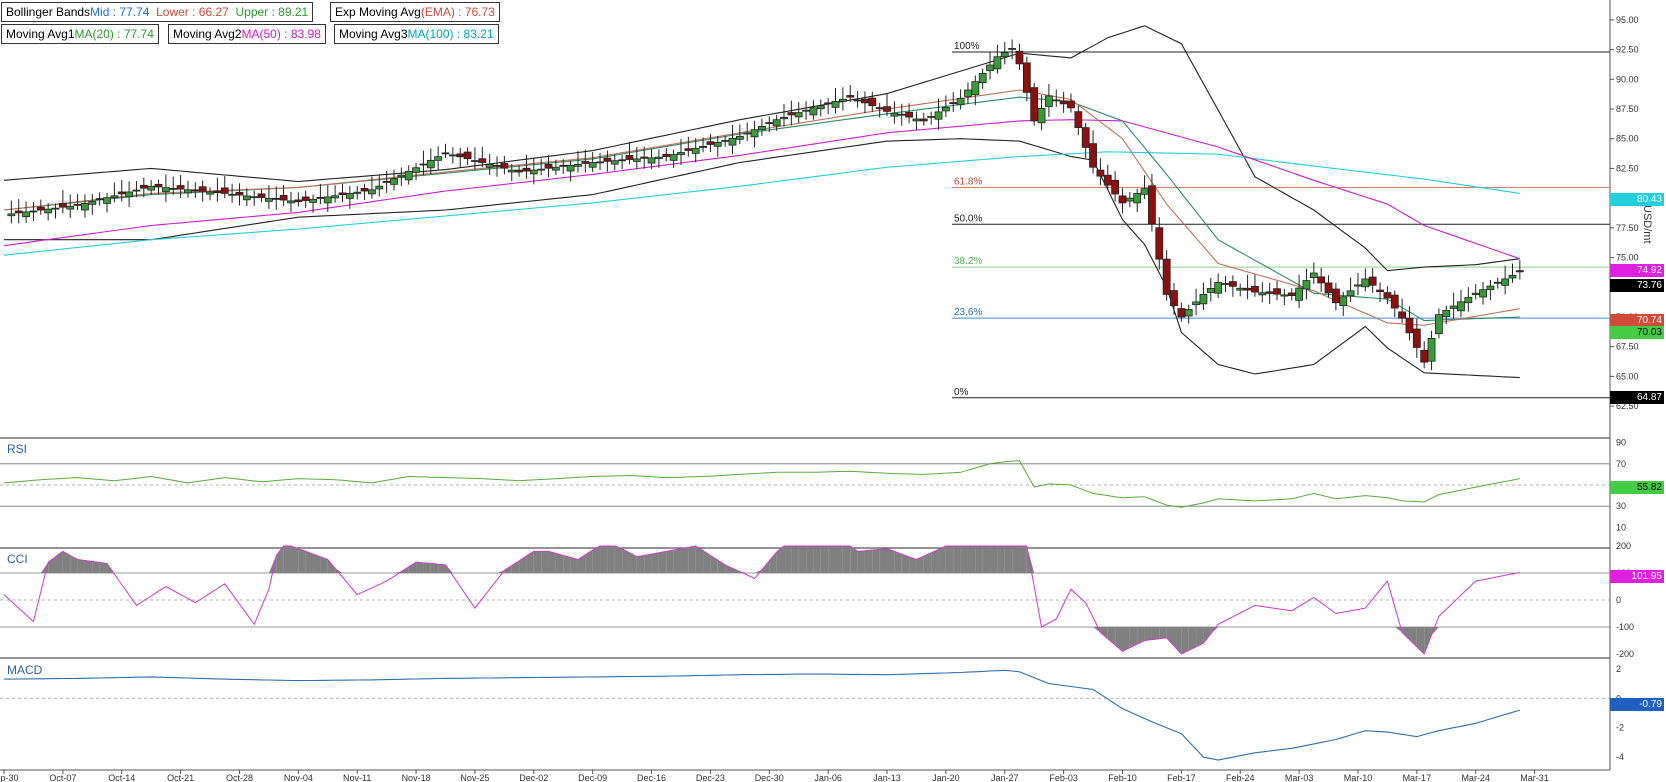 The width and height of the screenshot is (1666, 782). What do you see at coordinates (17, 449) in the screenshot?
I see `rsi-pane-title: RSI` at bounding box center [17, 449].